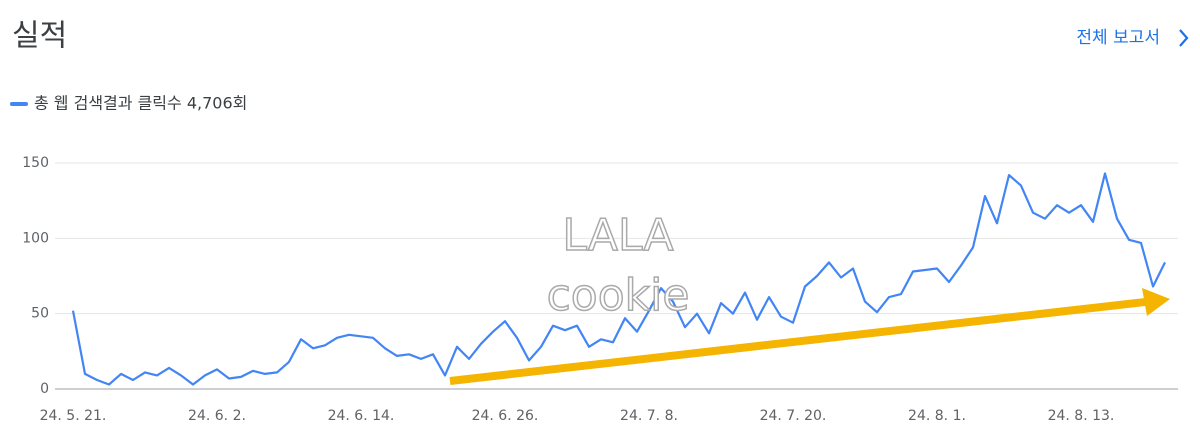 The height and width of the screenshot is (447, 1200). I want to click on watermark: cookie, so click(618, 295).